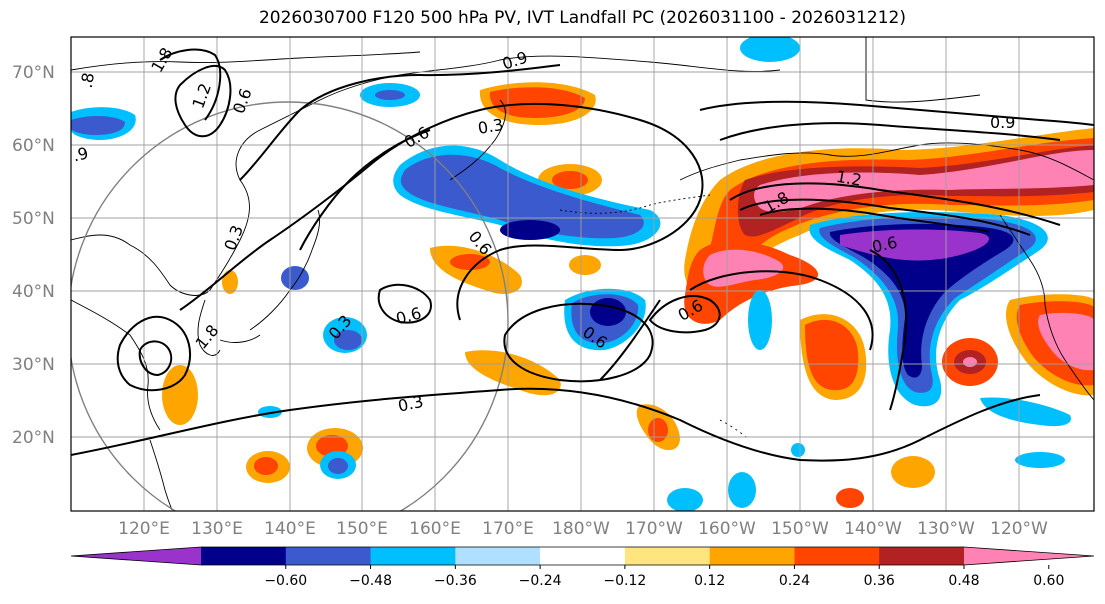 The height and width of the screenshot is (604, 1105). What do you see at coordinates (240, 338) in the screenshot?
I see `japan-south-coastline` at bounding box center [240, 338].